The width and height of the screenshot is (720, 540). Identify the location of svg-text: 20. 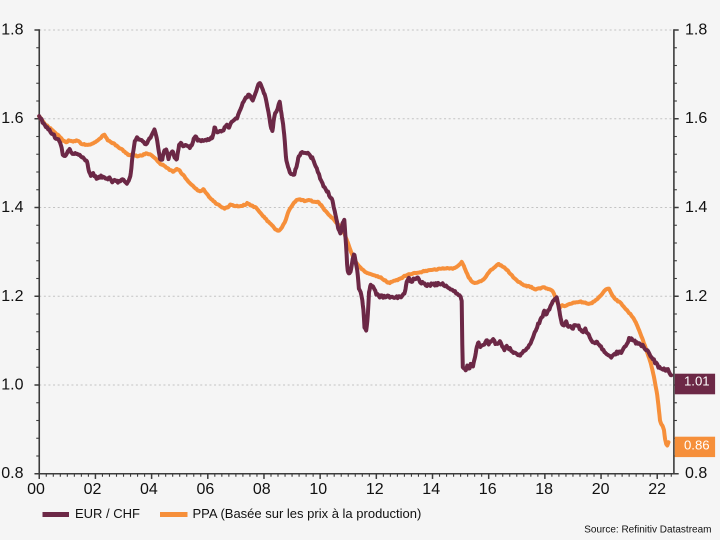
(601, 489).